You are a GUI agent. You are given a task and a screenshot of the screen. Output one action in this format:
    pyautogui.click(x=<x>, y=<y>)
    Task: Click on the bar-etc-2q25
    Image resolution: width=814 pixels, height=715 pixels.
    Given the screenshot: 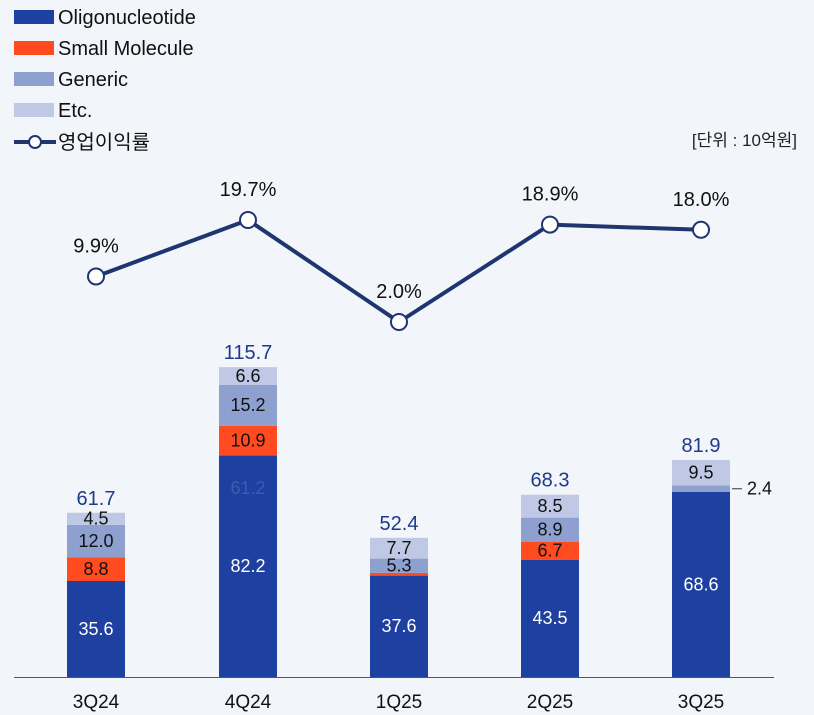 What is the action you would take?
    pyautogui.click(x=550, y=506)
    